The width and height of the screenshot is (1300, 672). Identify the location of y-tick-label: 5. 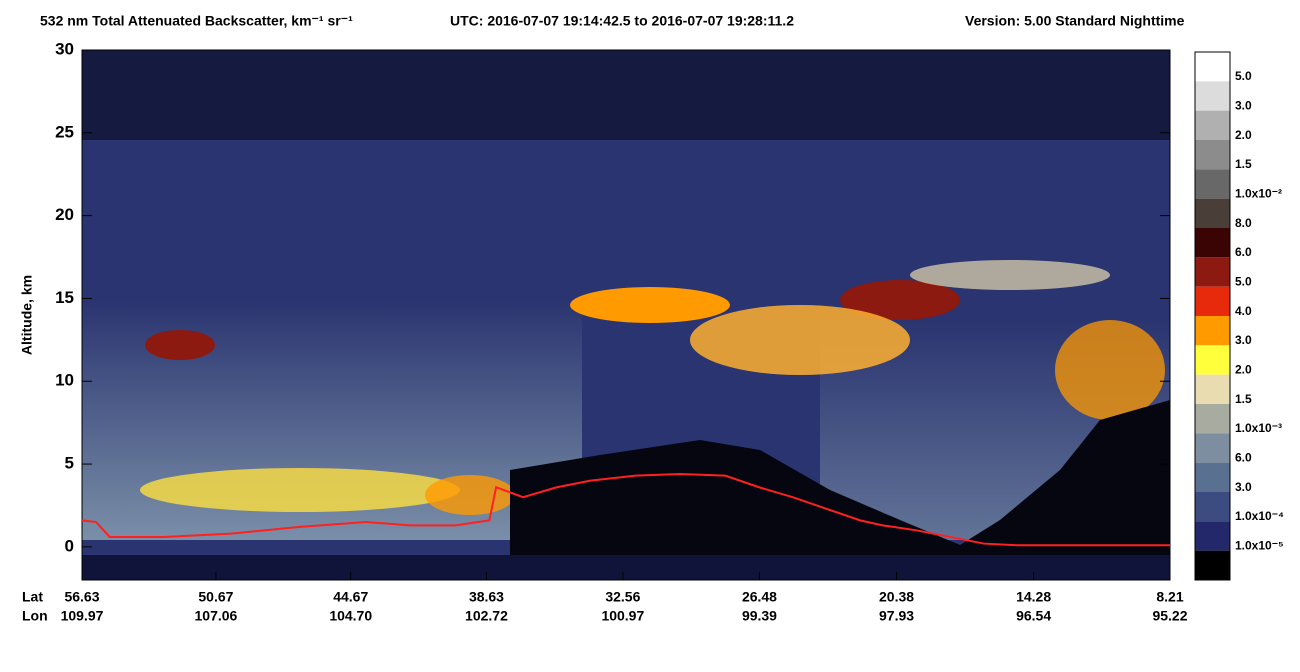
(69, 463).